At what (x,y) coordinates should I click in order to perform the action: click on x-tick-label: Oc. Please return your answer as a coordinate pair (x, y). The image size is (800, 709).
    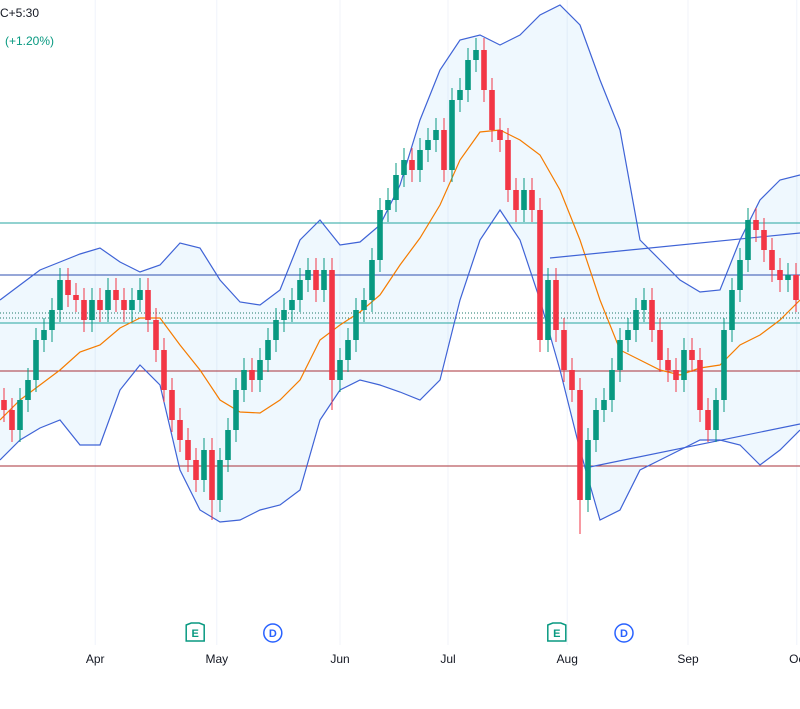
    Looking at the image, I should click on (794, 659).